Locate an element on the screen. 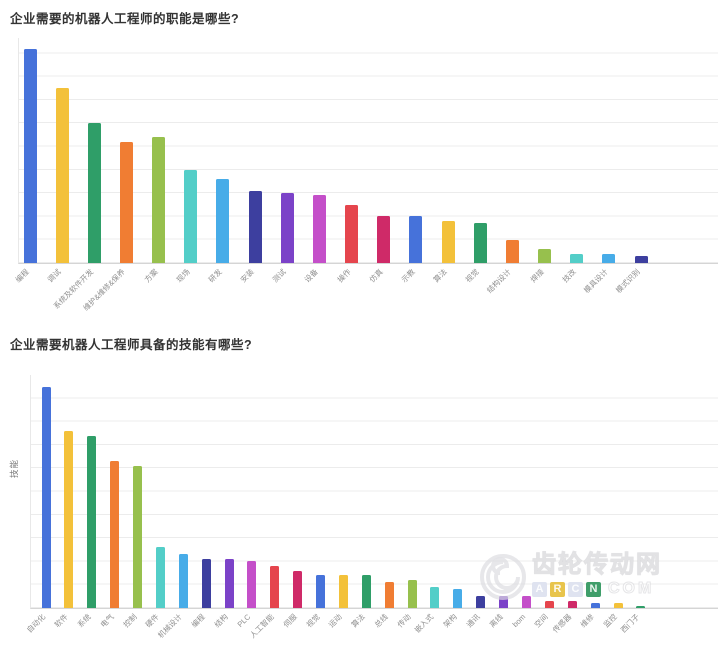 The width and height of the screenshot is (723, 653). bar-仿真 is located at coordinates (384, 239).